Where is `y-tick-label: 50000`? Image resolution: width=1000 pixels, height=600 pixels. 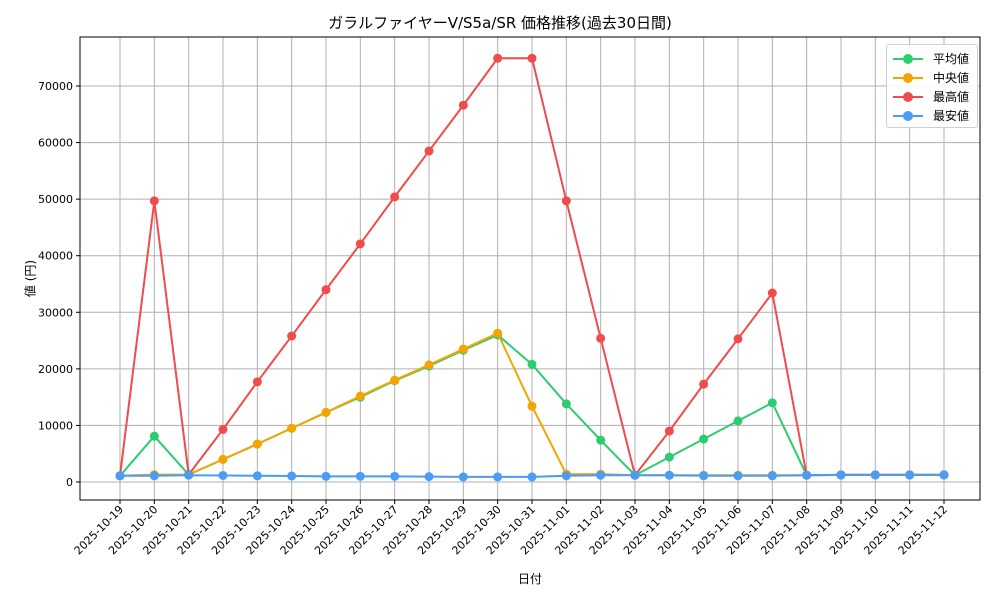
y-tick-label: 50000 is located at coordinates (55, 199).